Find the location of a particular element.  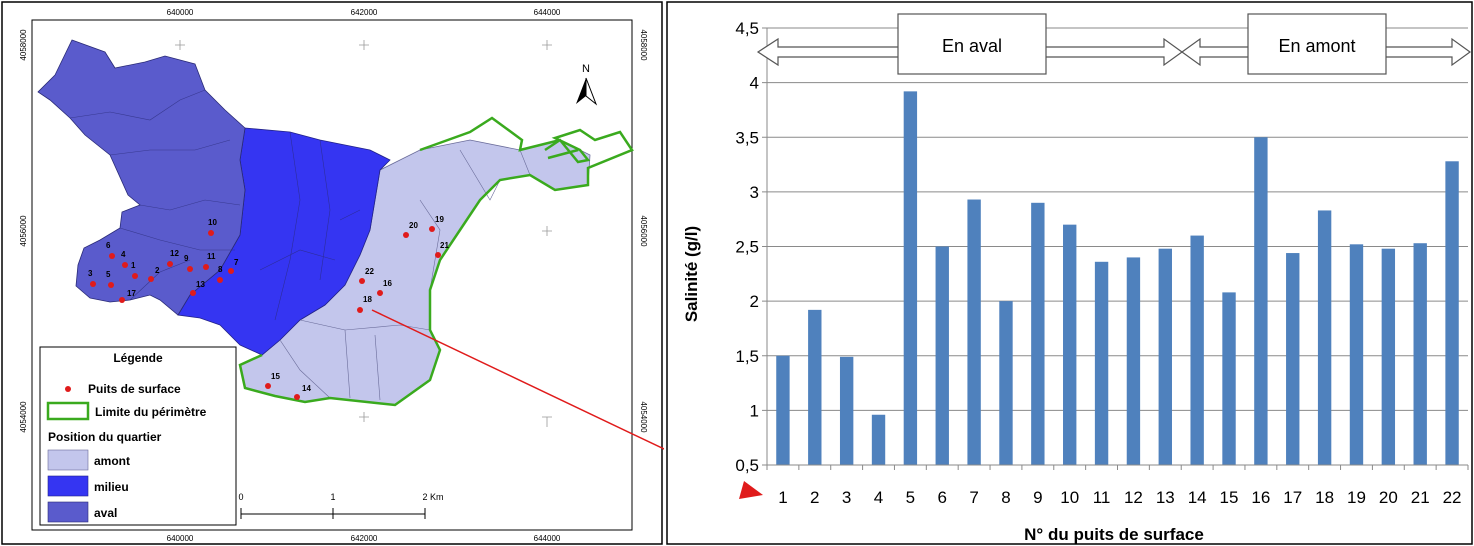

x-tick-label: 21 is located at coordinates (1420, 497).